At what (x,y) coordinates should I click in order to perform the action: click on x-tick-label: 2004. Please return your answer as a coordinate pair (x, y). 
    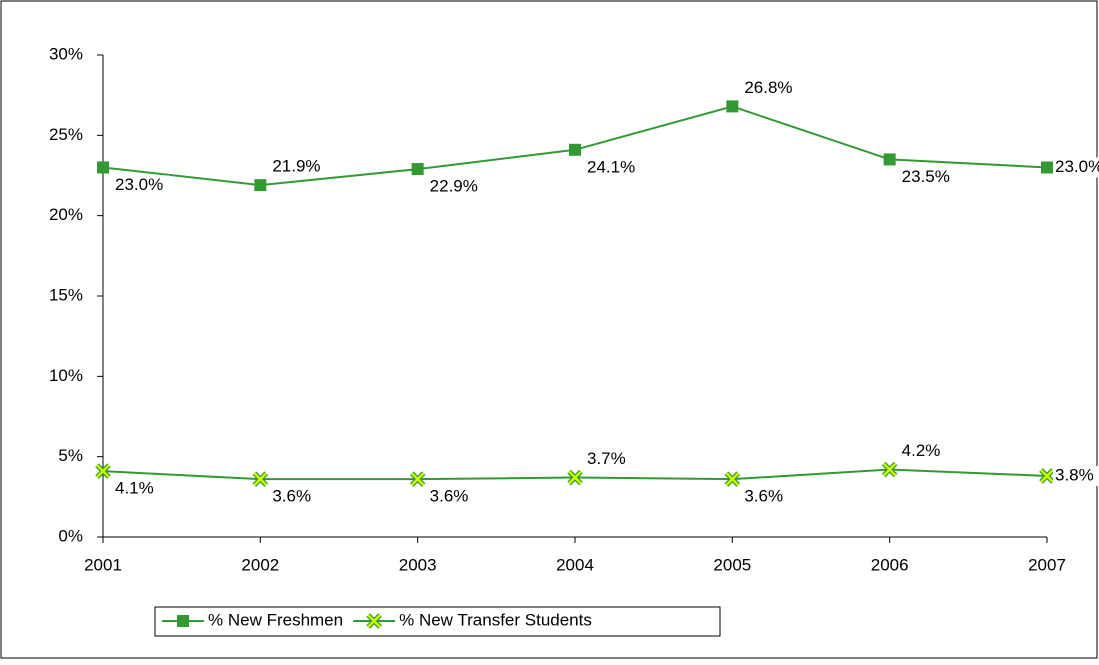
    Looking at the image, I should click on (575, 564).